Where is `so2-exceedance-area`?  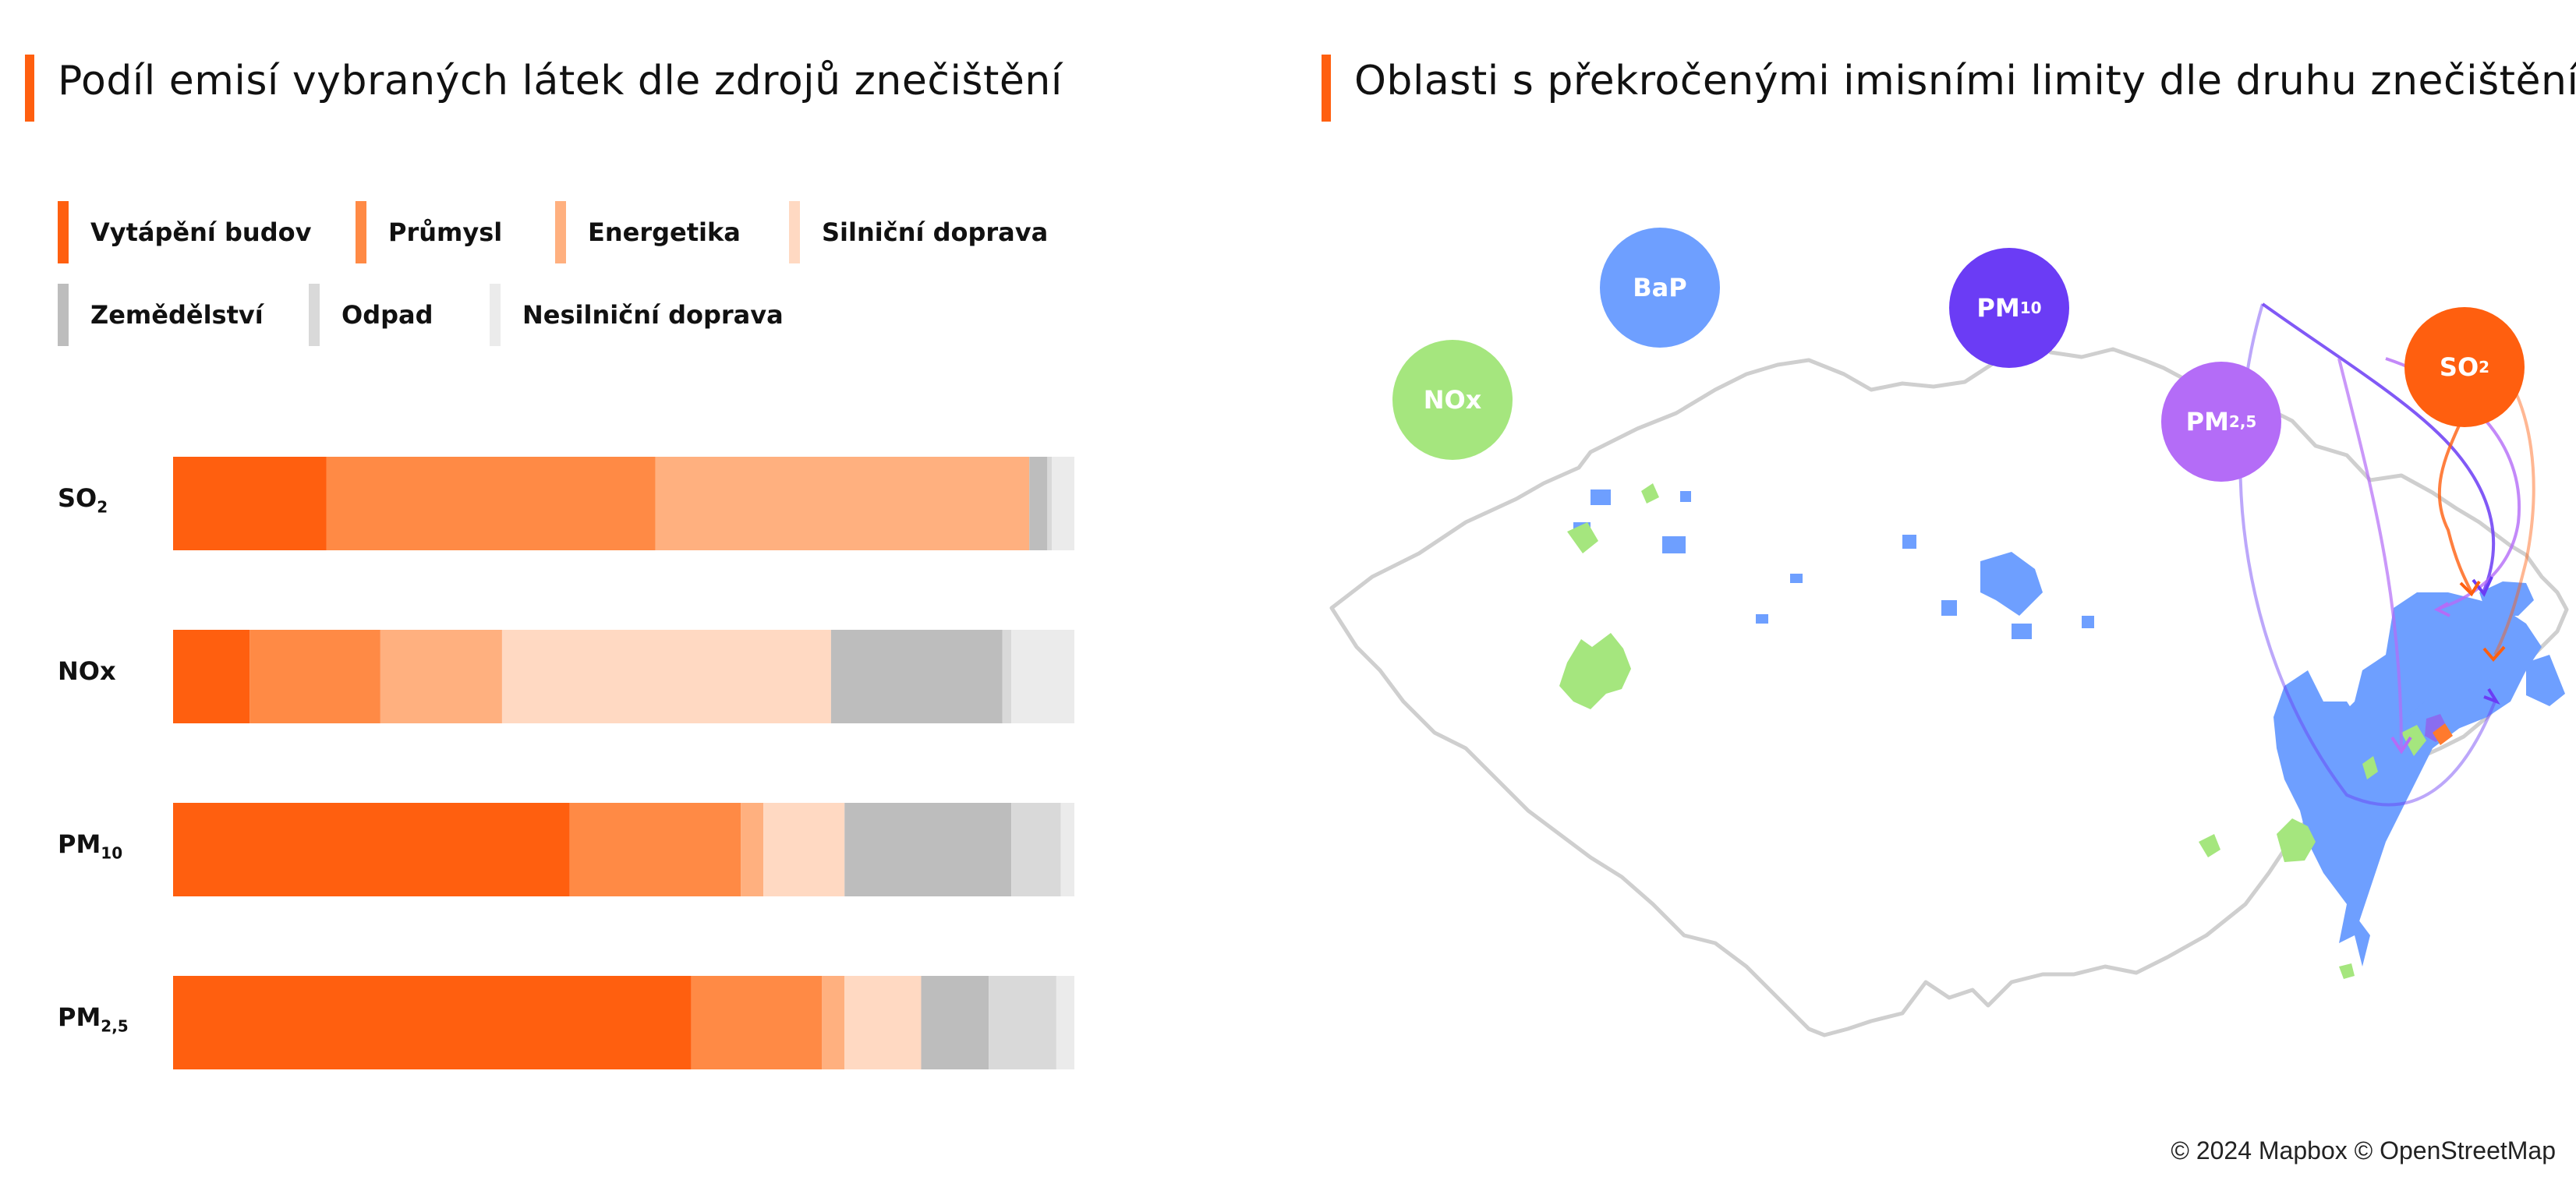 so2-exceedance-area is located at coordinates (2439, 729).